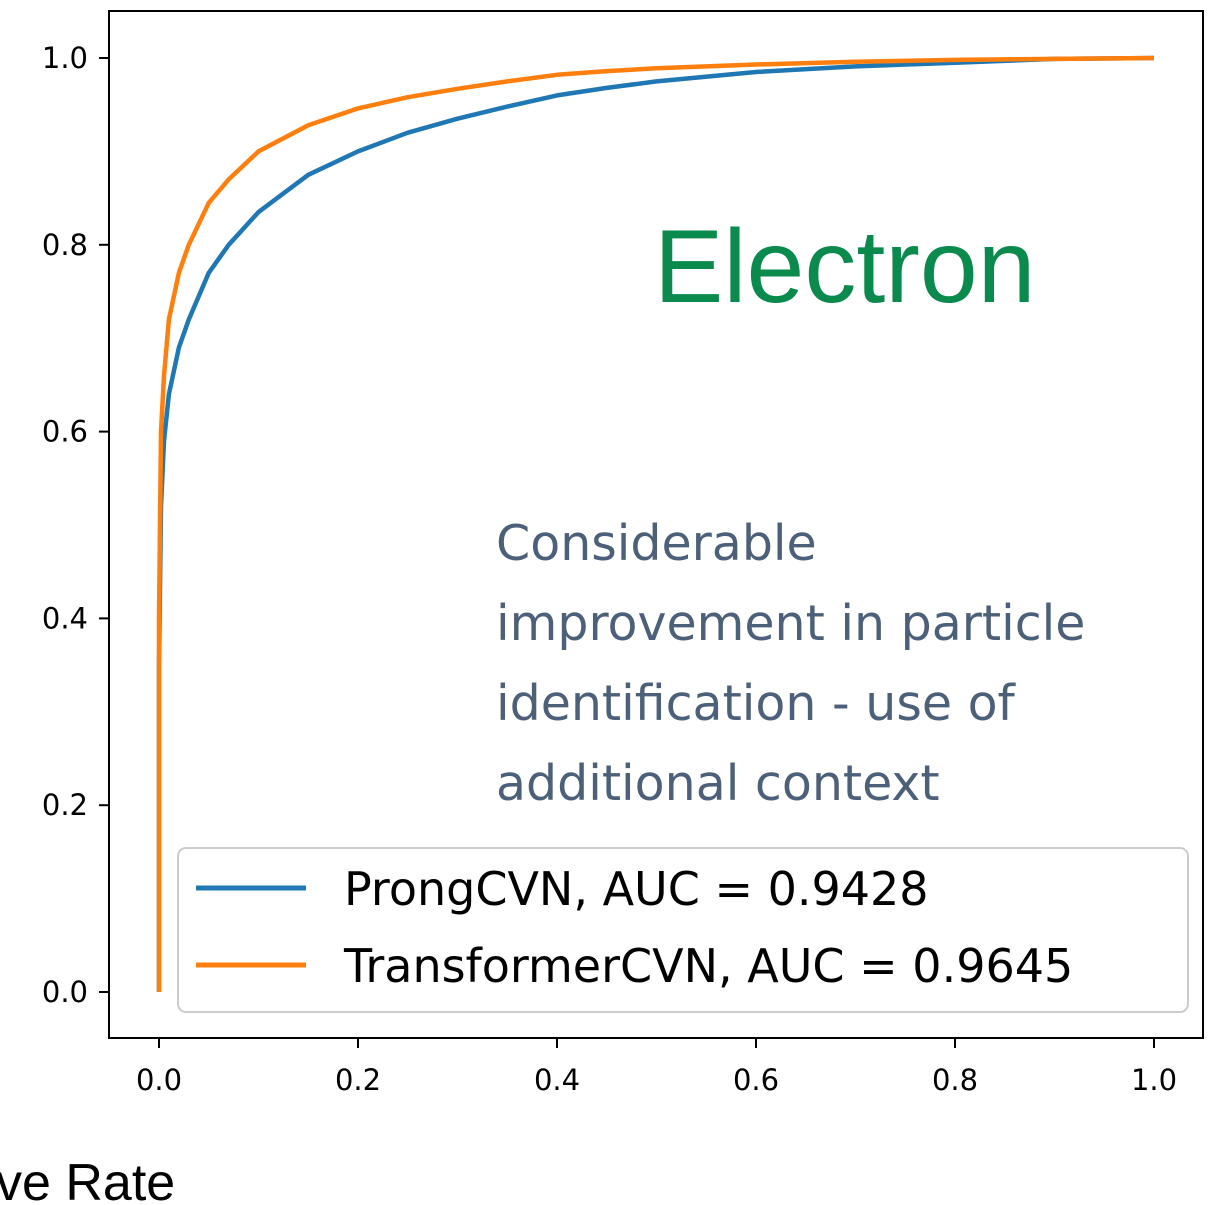 The width and height of the screenshot is (1214, 1205). What do you see at coordinates (636, 889) in the screenshot?
I see `legend-label: ProngCVN, AUC = 0.9428` at bounding box center [636, 889].